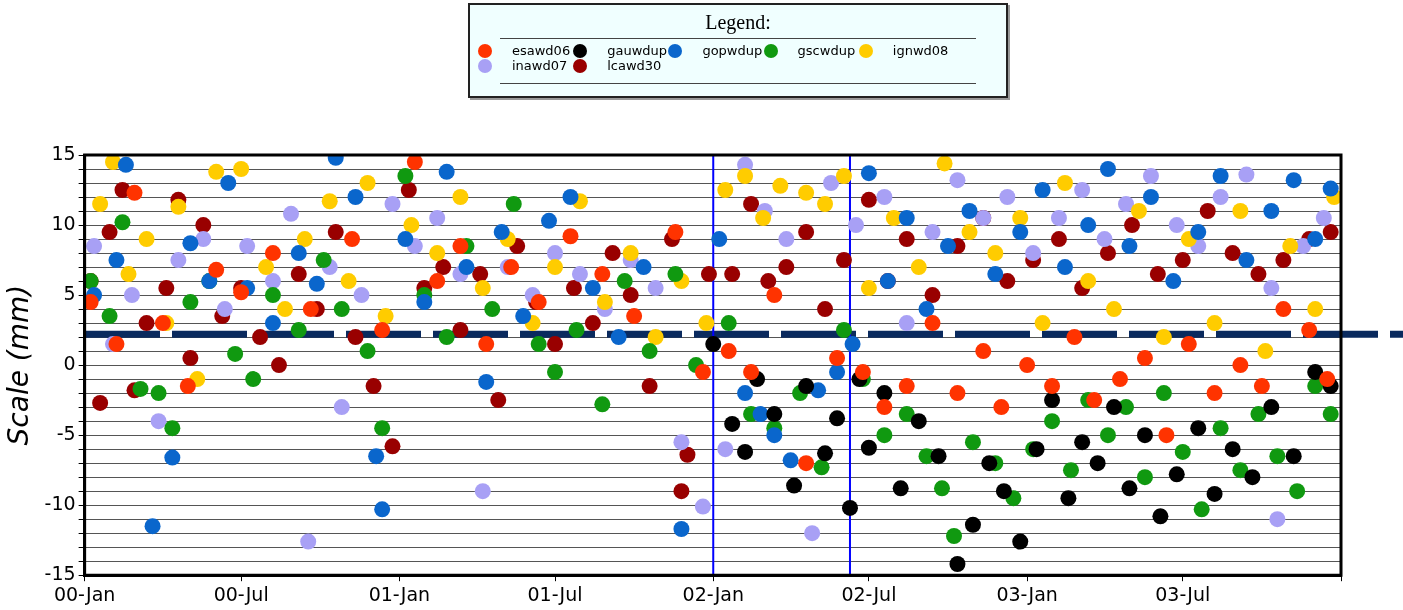 The width and height of the screenshot is (1403, 610). I want to click on x-tick-label: 02-Jul, so click(869, 593).